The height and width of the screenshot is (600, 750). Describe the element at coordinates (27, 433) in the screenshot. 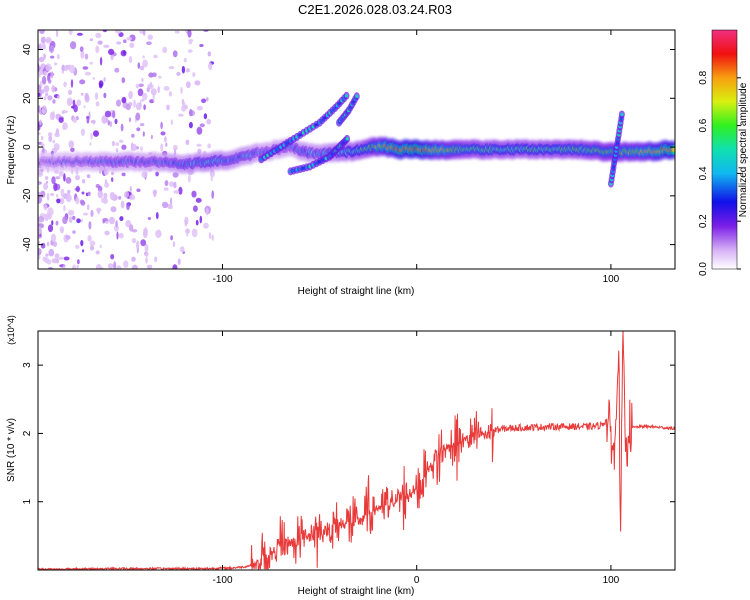

I see `snr-y-tick-label: 2` at that location.